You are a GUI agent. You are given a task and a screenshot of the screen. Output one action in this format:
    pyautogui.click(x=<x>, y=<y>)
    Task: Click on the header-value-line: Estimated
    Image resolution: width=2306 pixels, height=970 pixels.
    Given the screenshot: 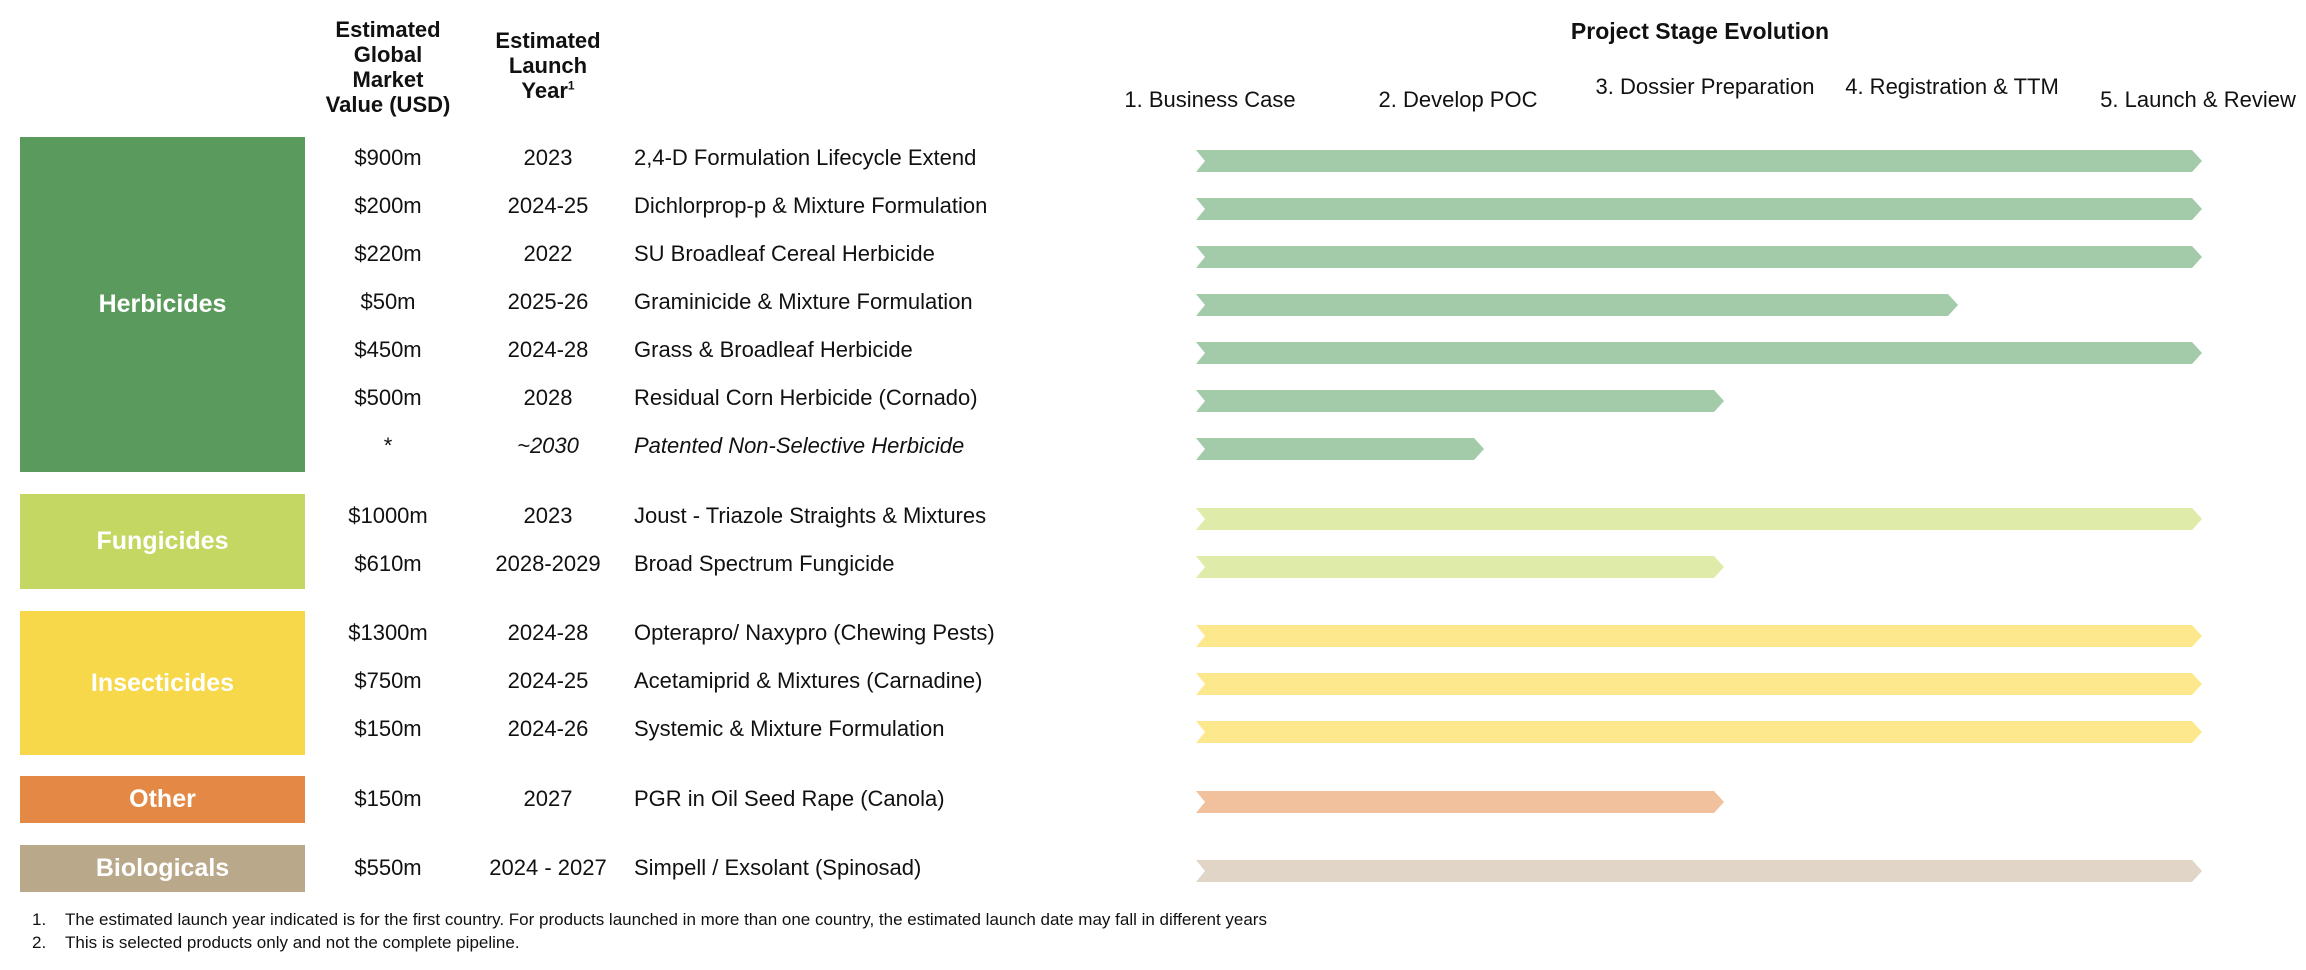 What is the action you would take?
    pyautogui.click(x=388, y=29)
    